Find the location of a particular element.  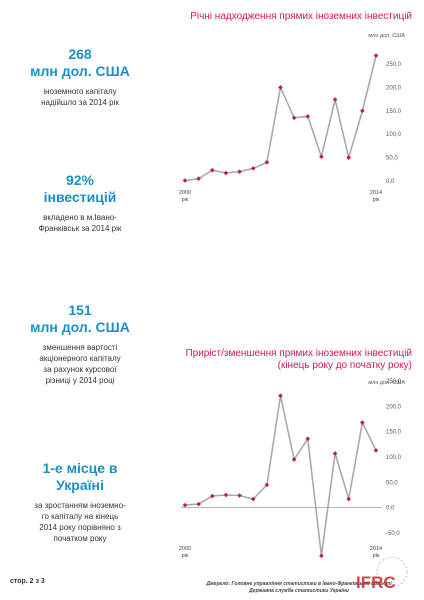

stat-desc-line: за рахунок курсової is located at coordinates (80, 369).